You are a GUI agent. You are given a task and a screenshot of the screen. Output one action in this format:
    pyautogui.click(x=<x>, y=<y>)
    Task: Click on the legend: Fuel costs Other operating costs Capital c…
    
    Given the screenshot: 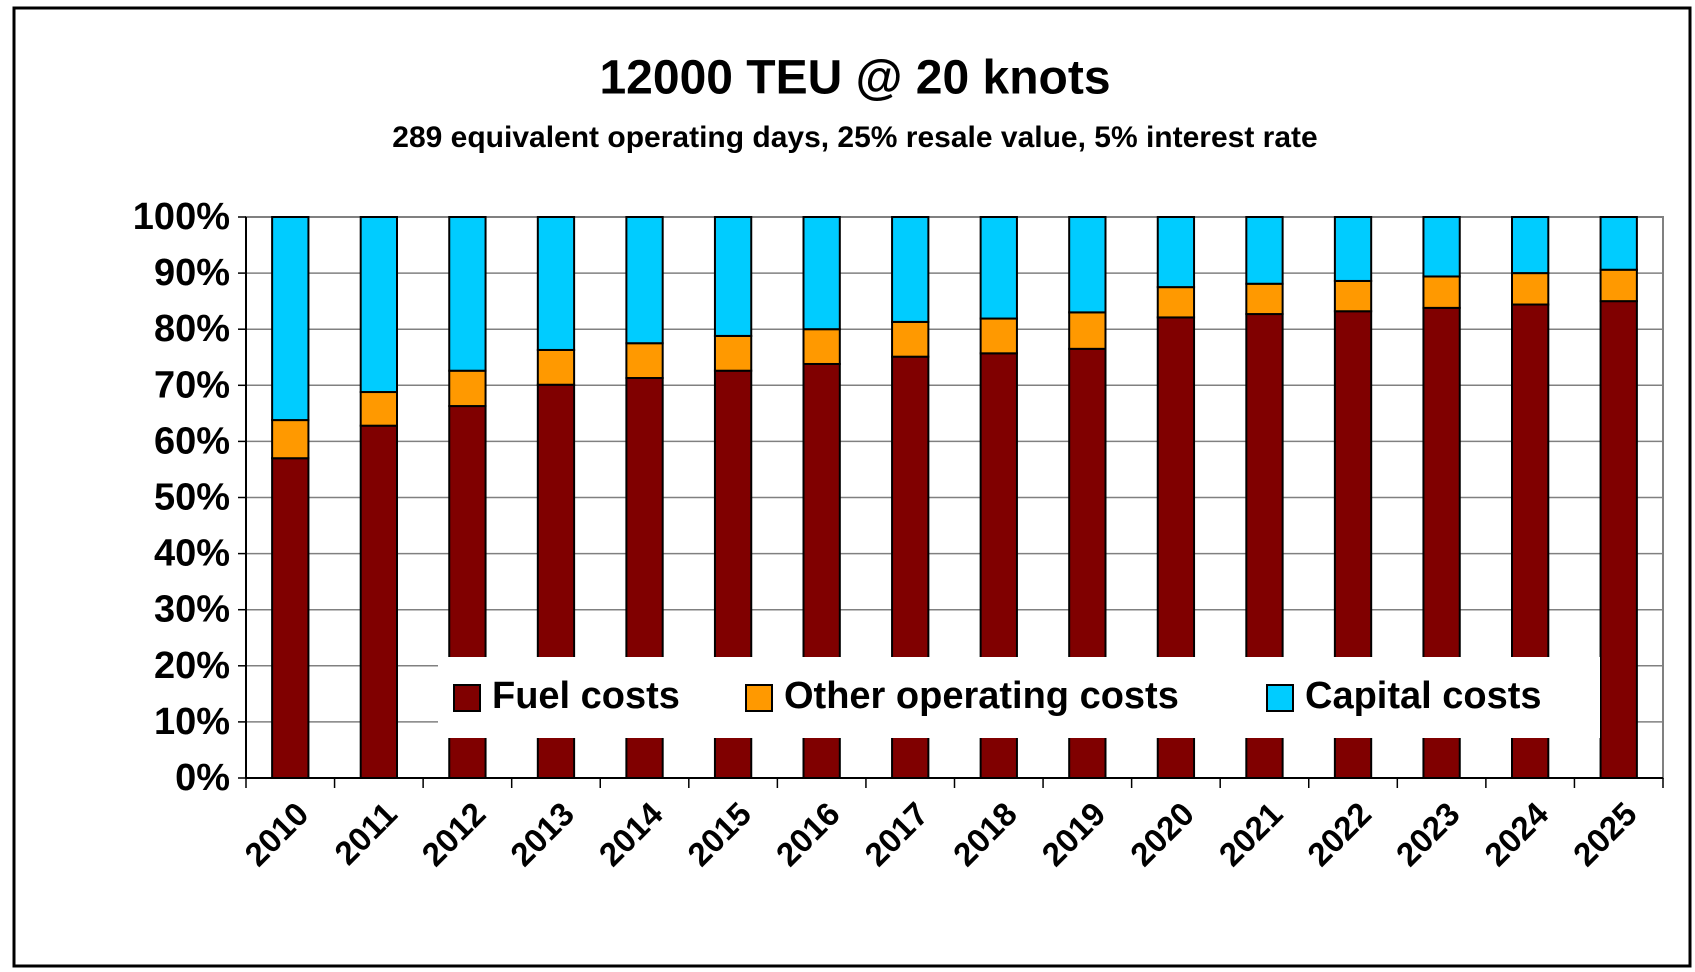 What is the action you would take?
    pyautogui.click(x=1019, y=697)
    